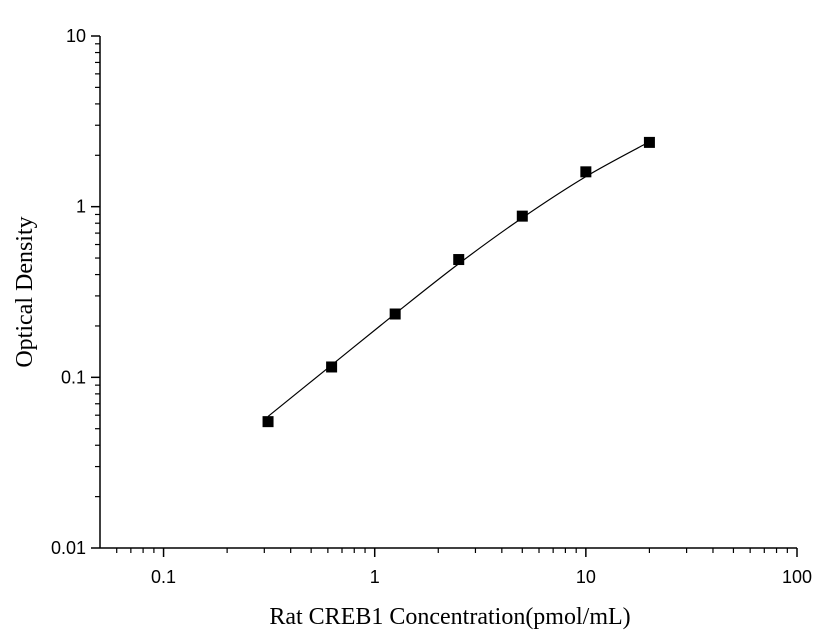 Image resolution: width=837 pixels, height=642 pixels. What do you see at coordinates (163, 577) in the screenshot?
I see `x-tick-label: 0.1` at bounding box center [163, 577].